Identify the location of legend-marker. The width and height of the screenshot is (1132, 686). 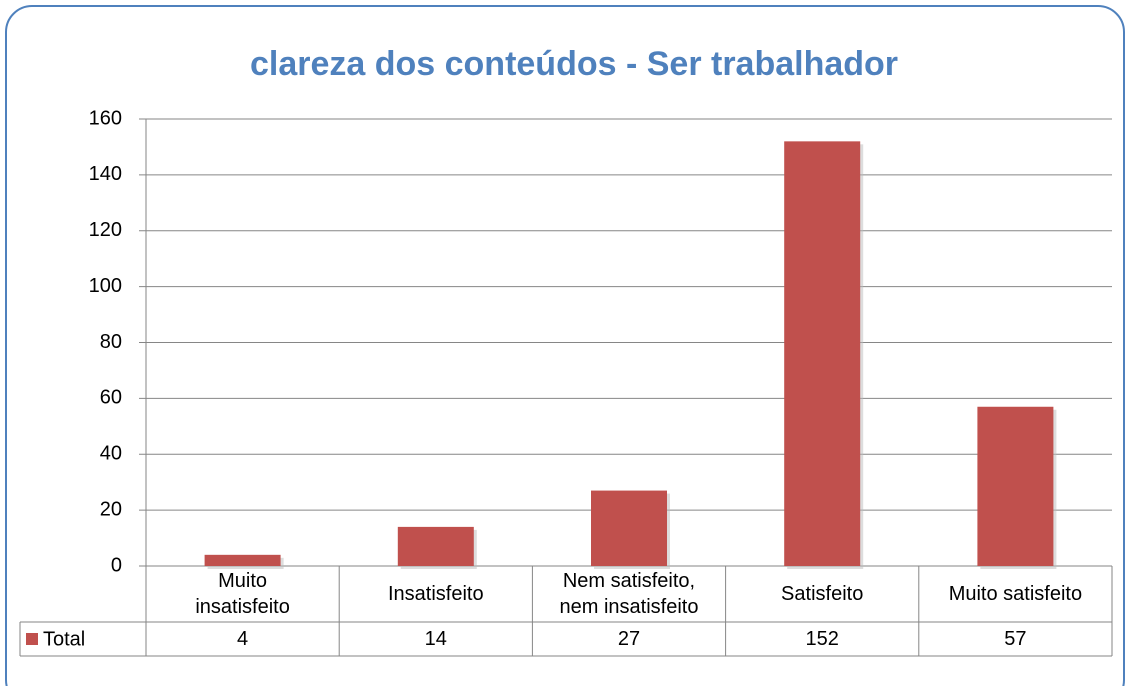
(32, 639).